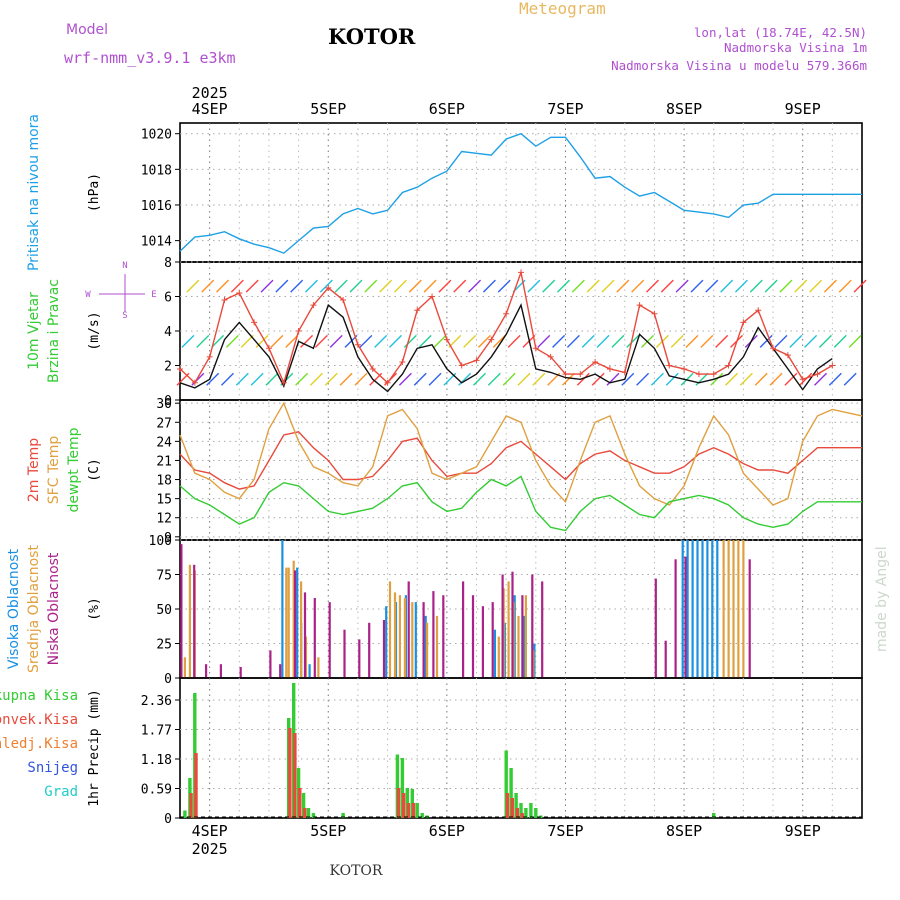  Describe the element at coordinates (168, 332) in the screenshot. I see `y-tick-label: 4` at that location.